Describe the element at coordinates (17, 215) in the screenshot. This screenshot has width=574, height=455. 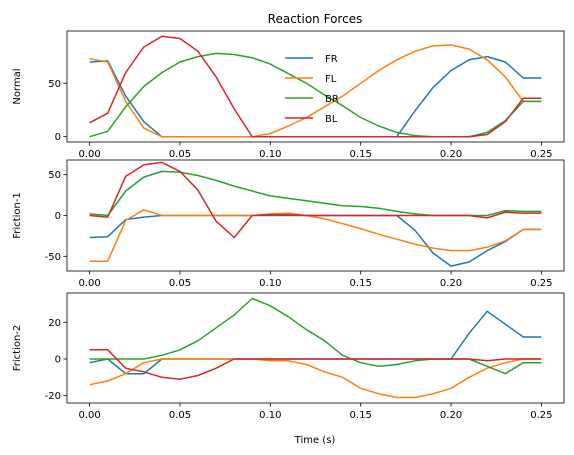
I see `y-axis-label: Friction-1` at that location.